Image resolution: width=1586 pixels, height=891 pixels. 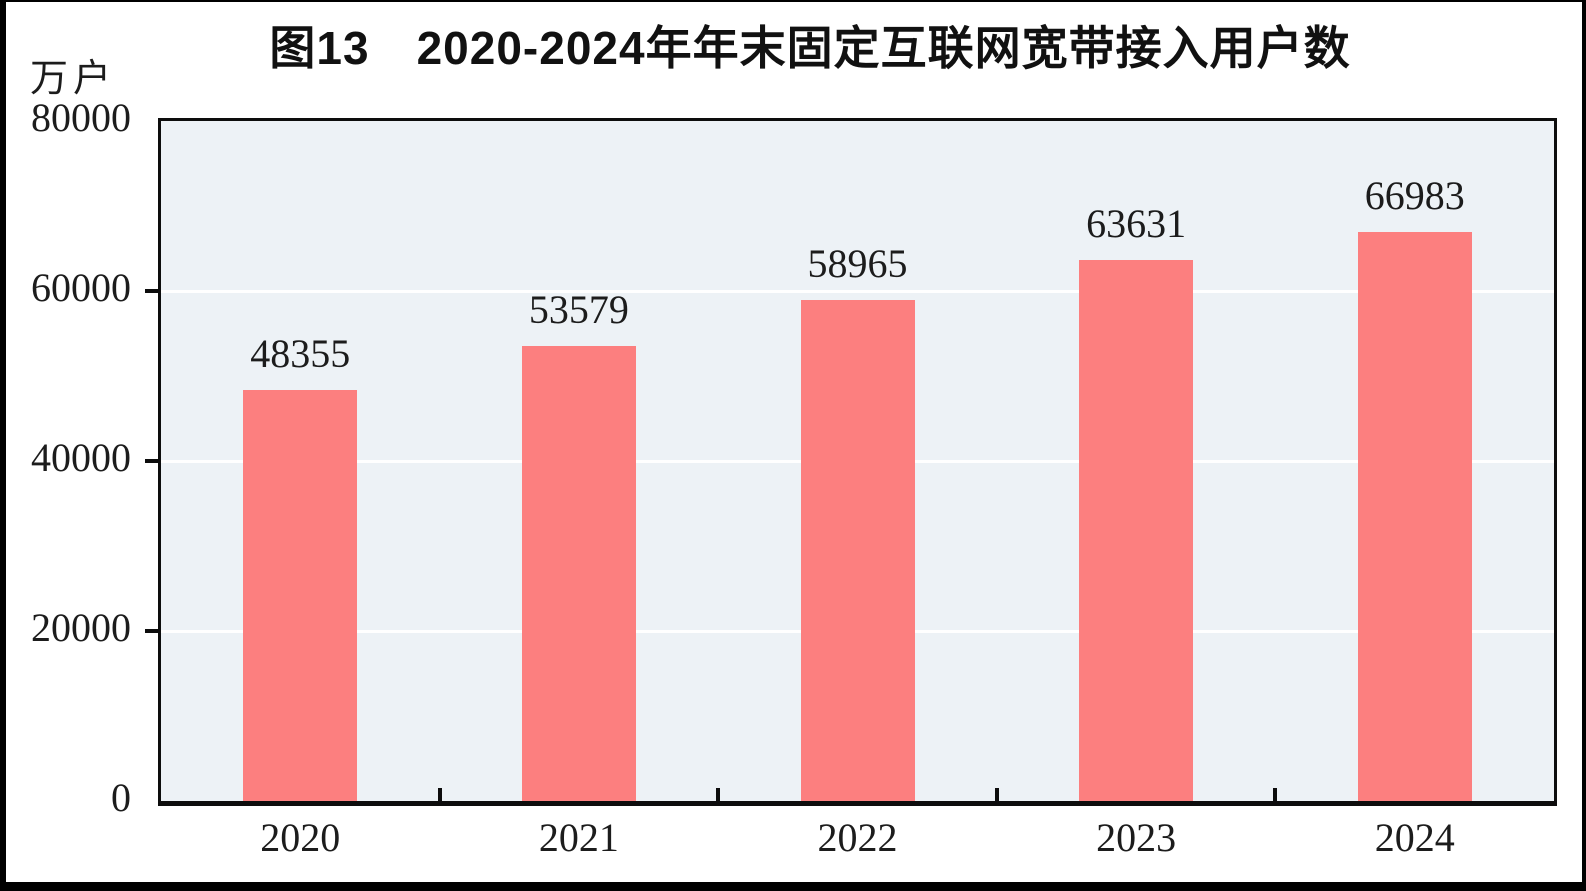 I want to click on bar-value-label: 66983, so click(x=1414, y=195).